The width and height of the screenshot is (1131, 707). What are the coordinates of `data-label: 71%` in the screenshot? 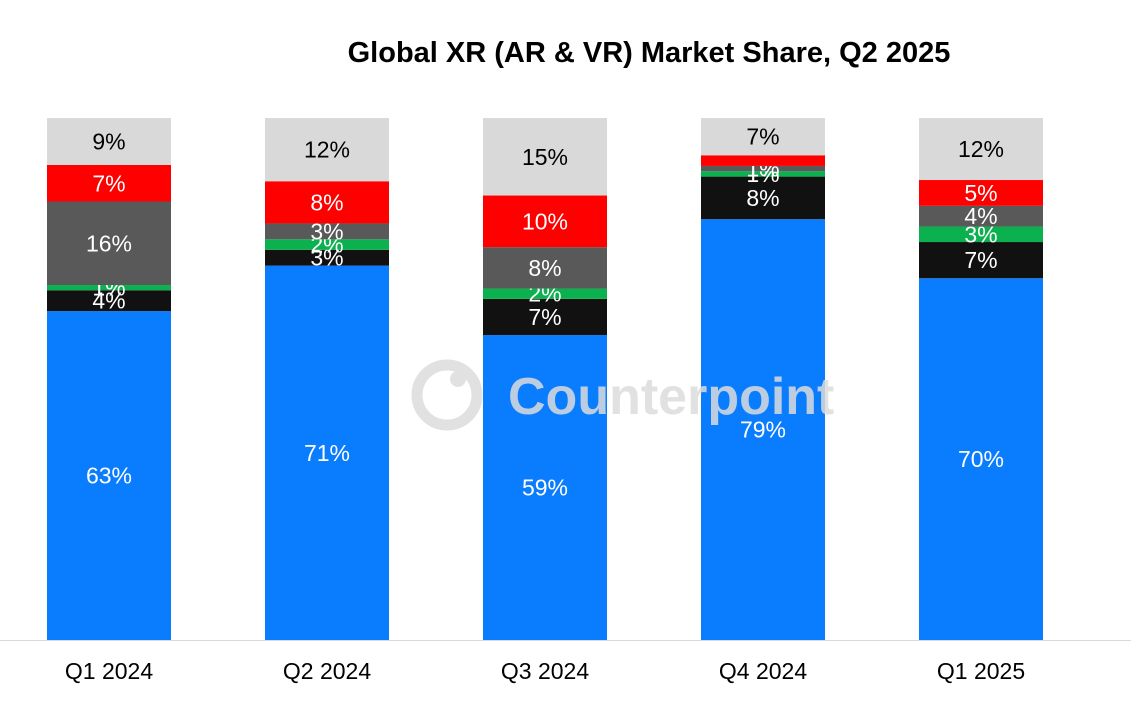 It's located at (327, 453).